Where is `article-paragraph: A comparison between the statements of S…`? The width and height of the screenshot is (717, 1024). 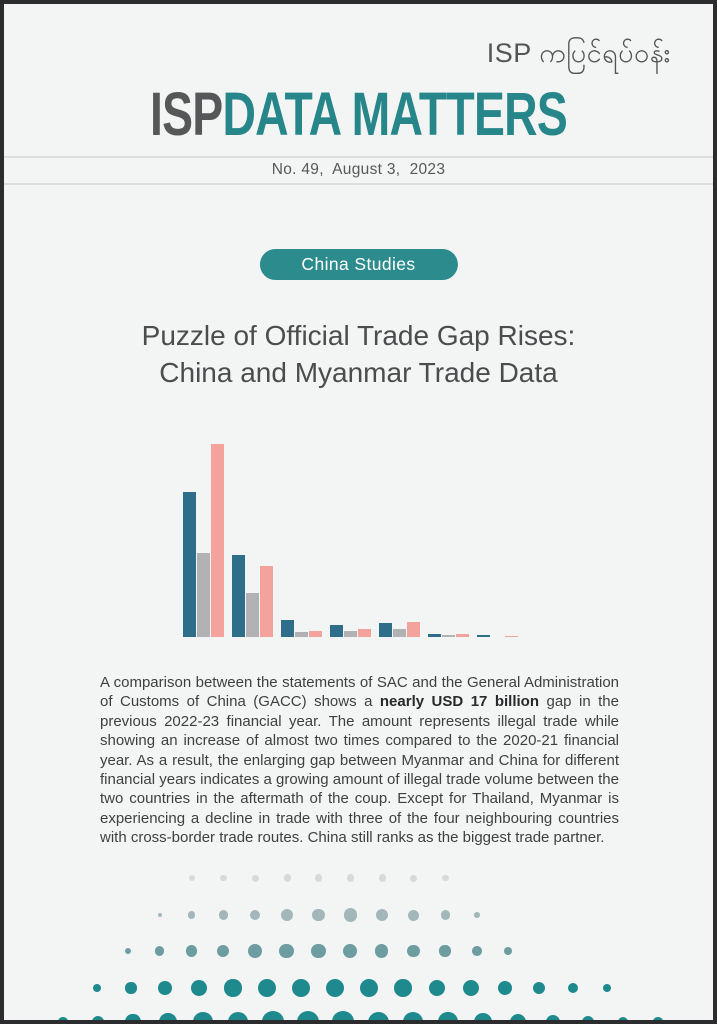
article-paragraph: A comparison between the statements of S… is located at coordinates (359, 760).